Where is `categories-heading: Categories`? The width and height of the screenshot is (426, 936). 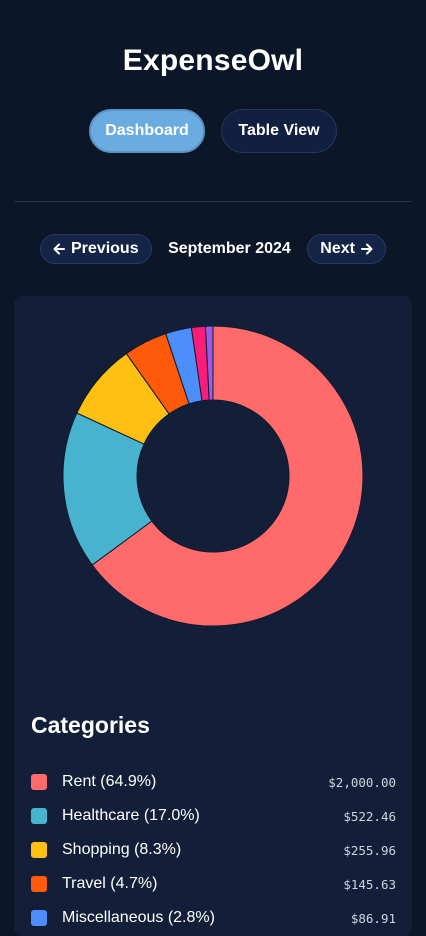
categories-heading: Categories is located at coordinates (90, 725).